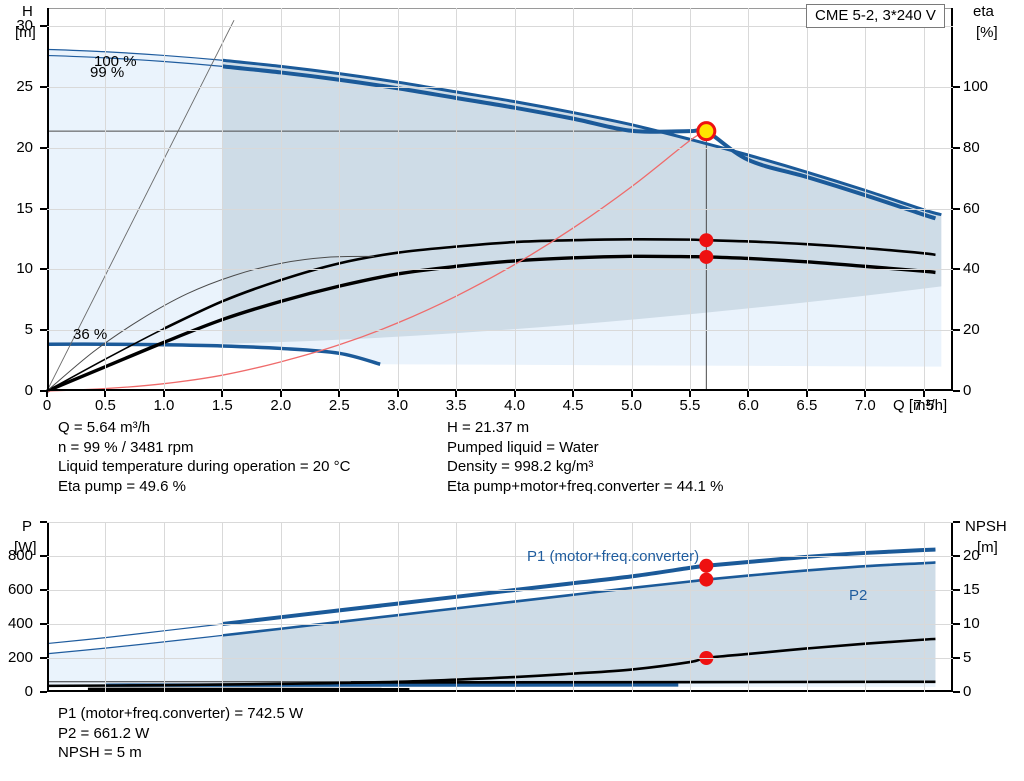 The height and width of the screenshot is (781, 1024). I want to click on speed-label-36: 36 %, so click(90, 334).